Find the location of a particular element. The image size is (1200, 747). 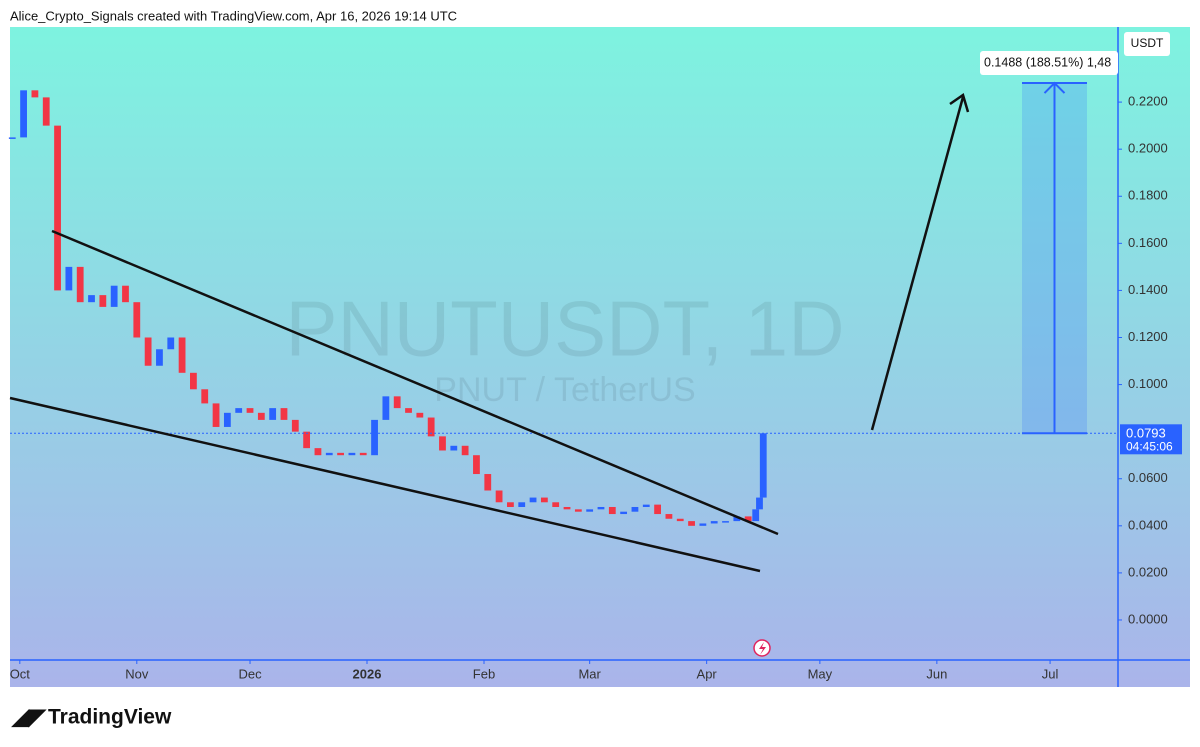

watermark: PNUTUSDT, 1D is located at coordinates (564, 329).